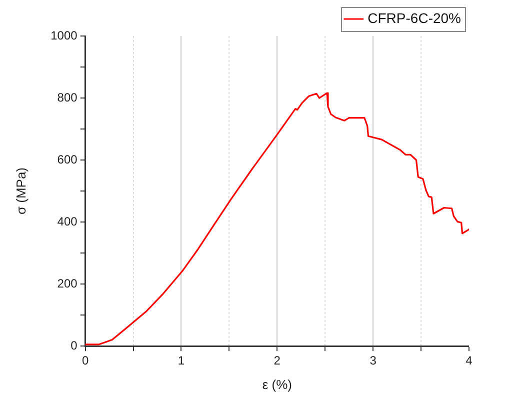  I want to click on x-tick-label: 4, so click(469, 361).